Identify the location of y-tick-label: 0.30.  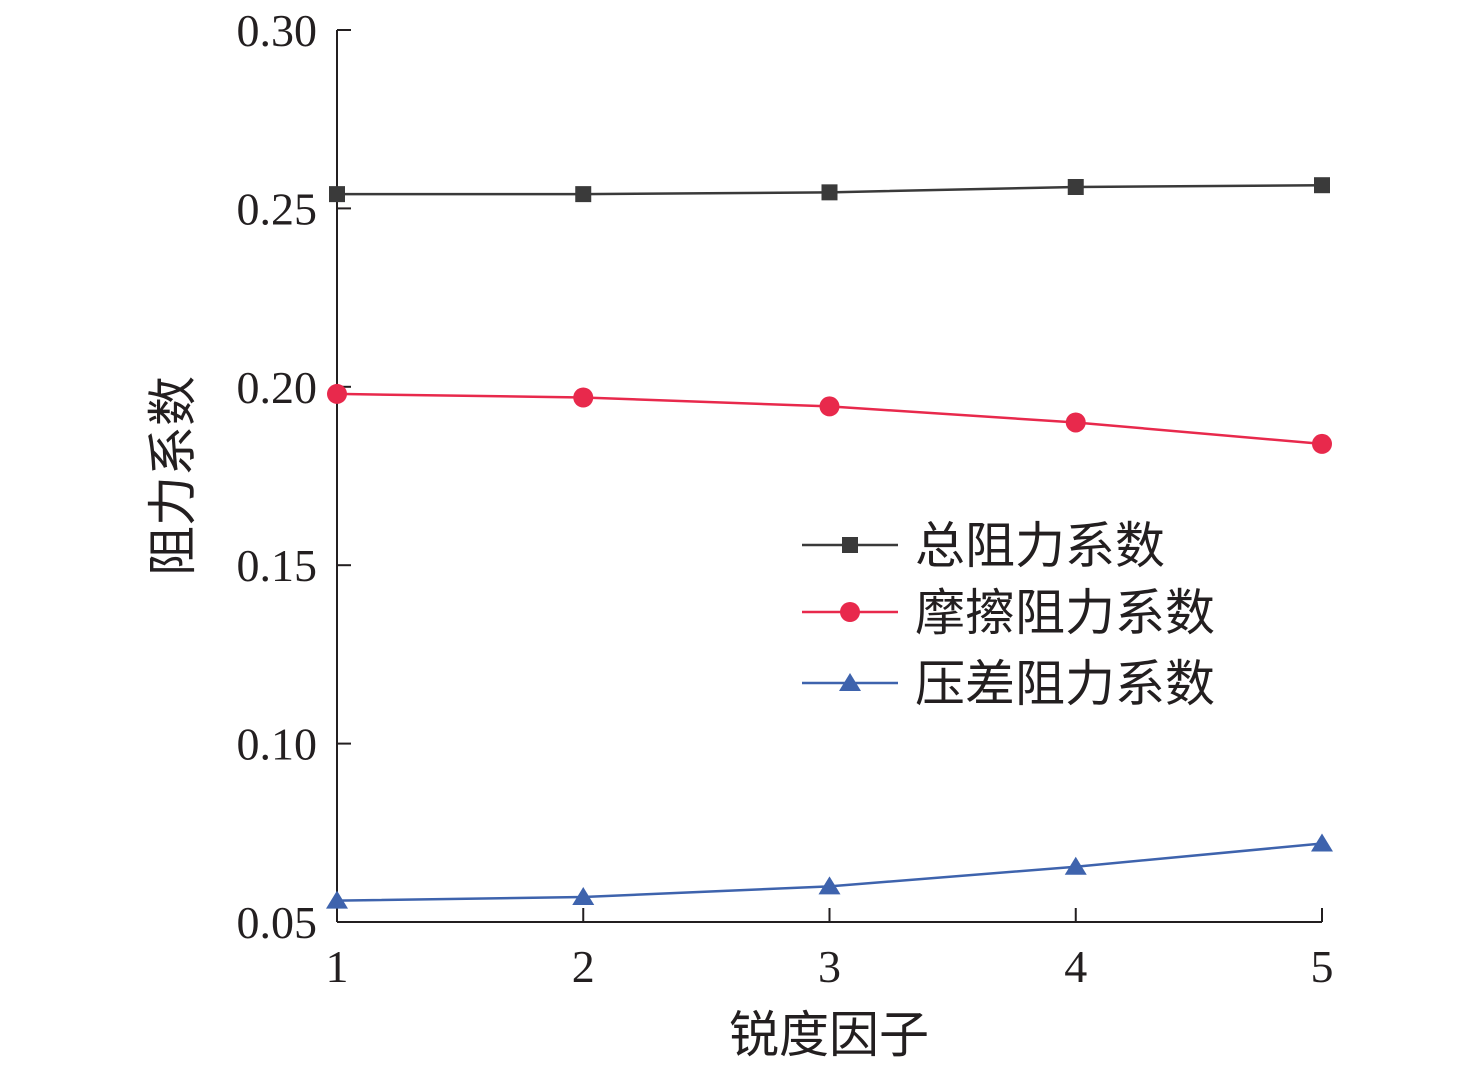
(277, 30).